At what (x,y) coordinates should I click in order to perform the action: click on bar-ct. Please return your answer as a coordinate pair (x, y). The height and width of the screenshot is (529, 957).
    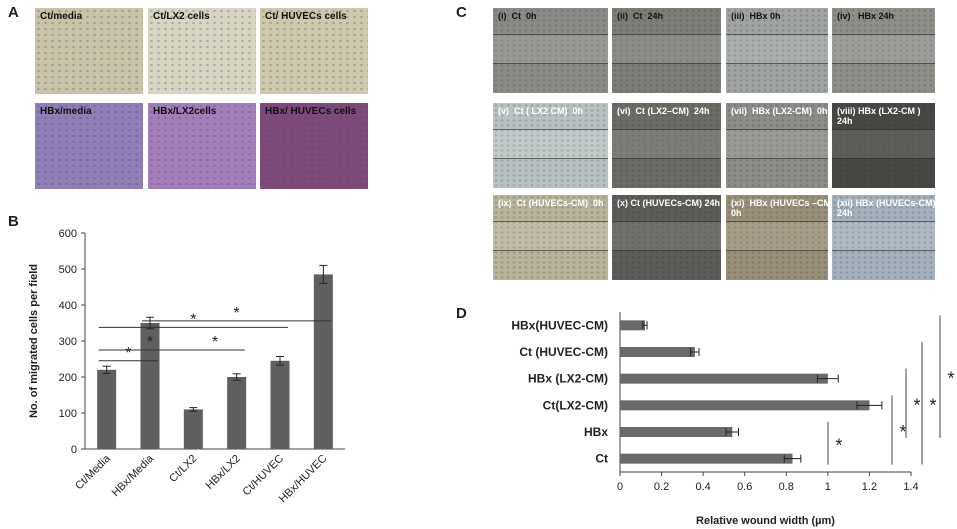
    Looking at the image, I should click on (706, 458).